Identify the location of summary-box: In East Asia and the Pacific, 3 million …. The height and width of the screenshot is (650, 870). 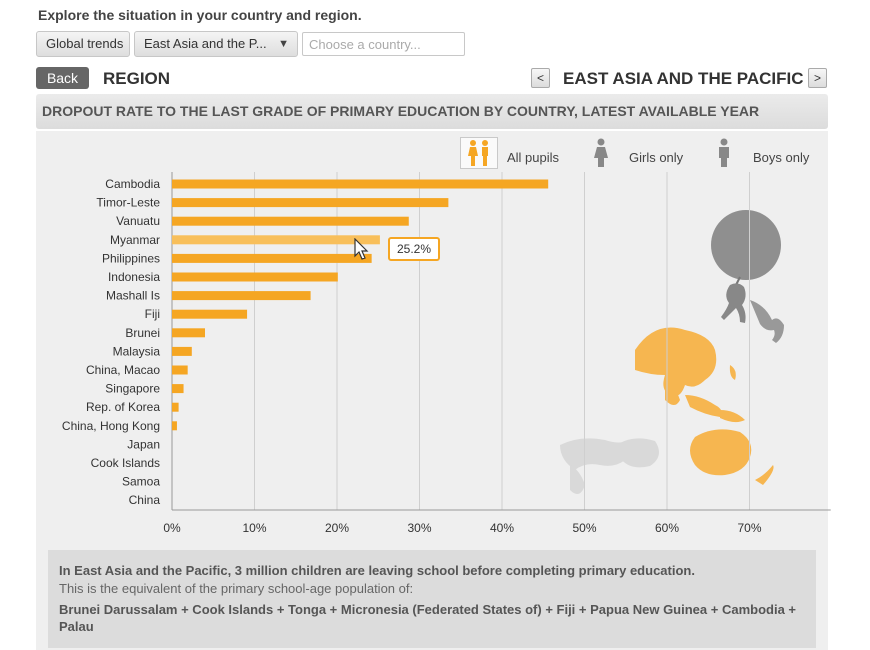
(432, 599).